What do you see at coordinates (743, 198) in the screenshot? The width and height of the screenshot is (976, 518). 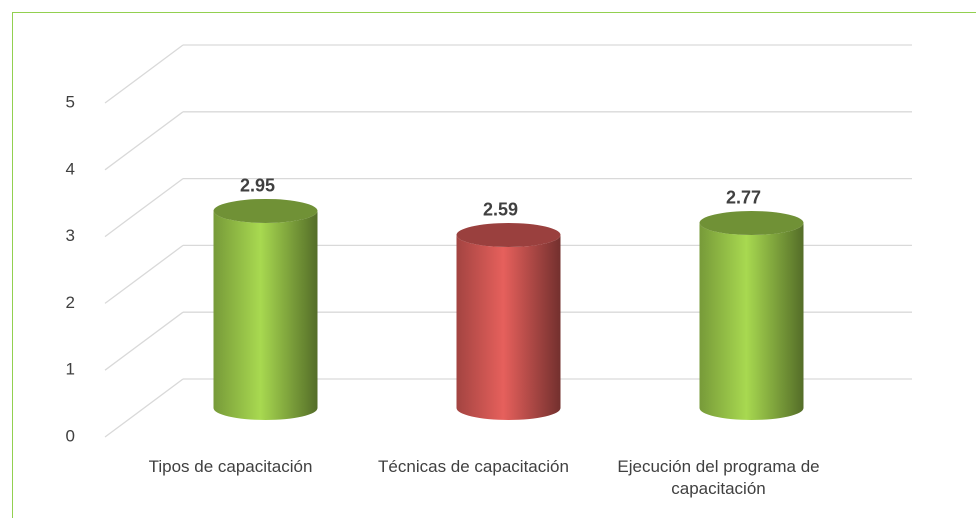 I see `value-label: 2.77` at bounding box center [743, 198].